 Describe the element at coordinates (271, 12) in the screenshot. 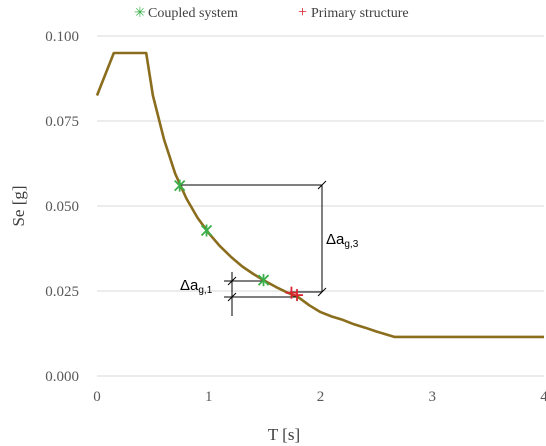

I see `legend: ✳ Coupled system + Primary structure` at that location.